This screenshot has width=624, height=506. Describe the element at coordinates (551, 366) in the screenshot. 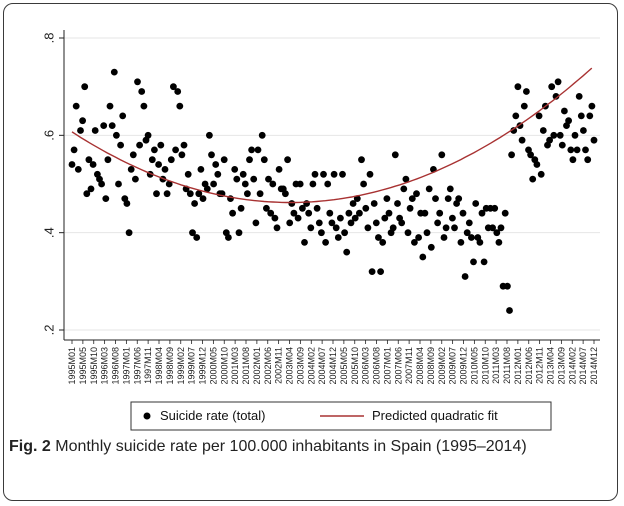

I see `x-tick-label: 2013M04` at that location.